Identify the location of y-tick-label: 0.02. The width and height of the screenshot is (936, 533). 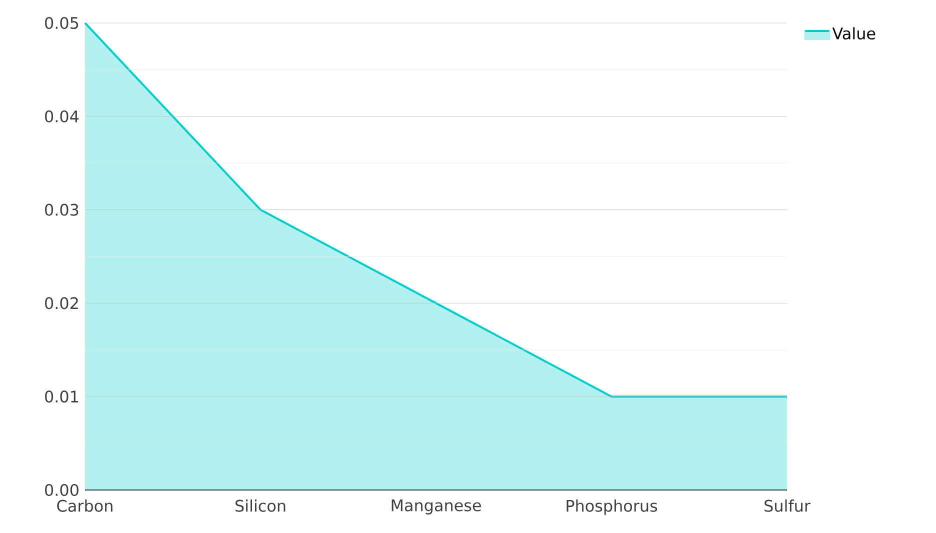
(61, 303).